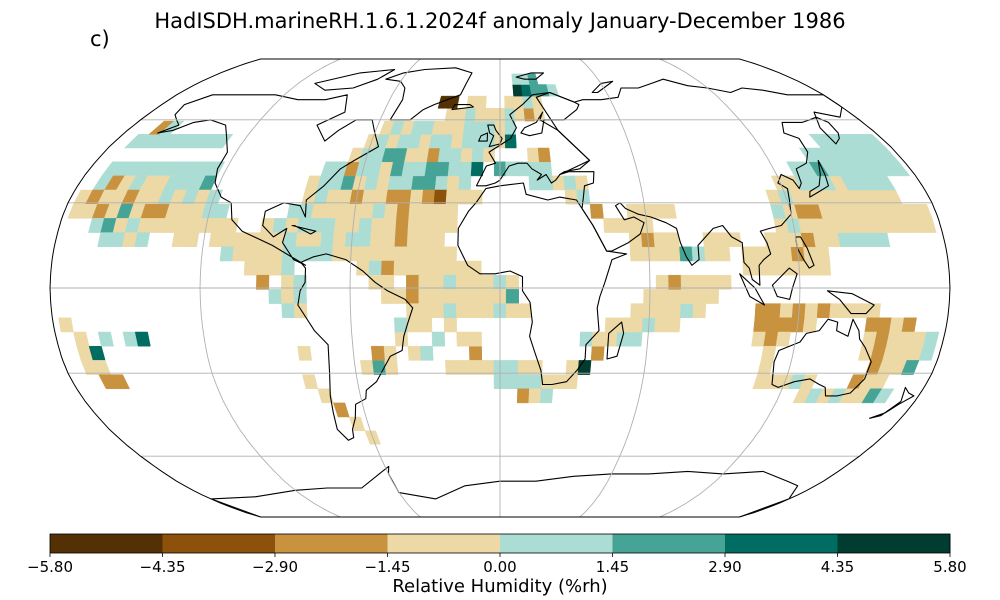 The width and height of the screenshot is (1000, 600). What do you see at coordinates (725, 567) in the screenshot?
I see `colorbar-tick-label: 2.90` at bounding box center [725, 567].